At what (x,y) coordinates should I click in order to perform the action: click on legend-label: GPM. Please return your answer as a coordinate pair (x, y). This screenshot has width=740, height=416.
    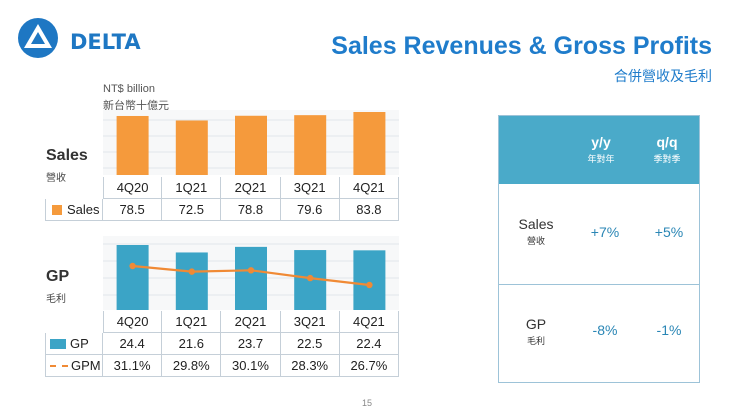
    Looking at the image, I should click on (86, 365).